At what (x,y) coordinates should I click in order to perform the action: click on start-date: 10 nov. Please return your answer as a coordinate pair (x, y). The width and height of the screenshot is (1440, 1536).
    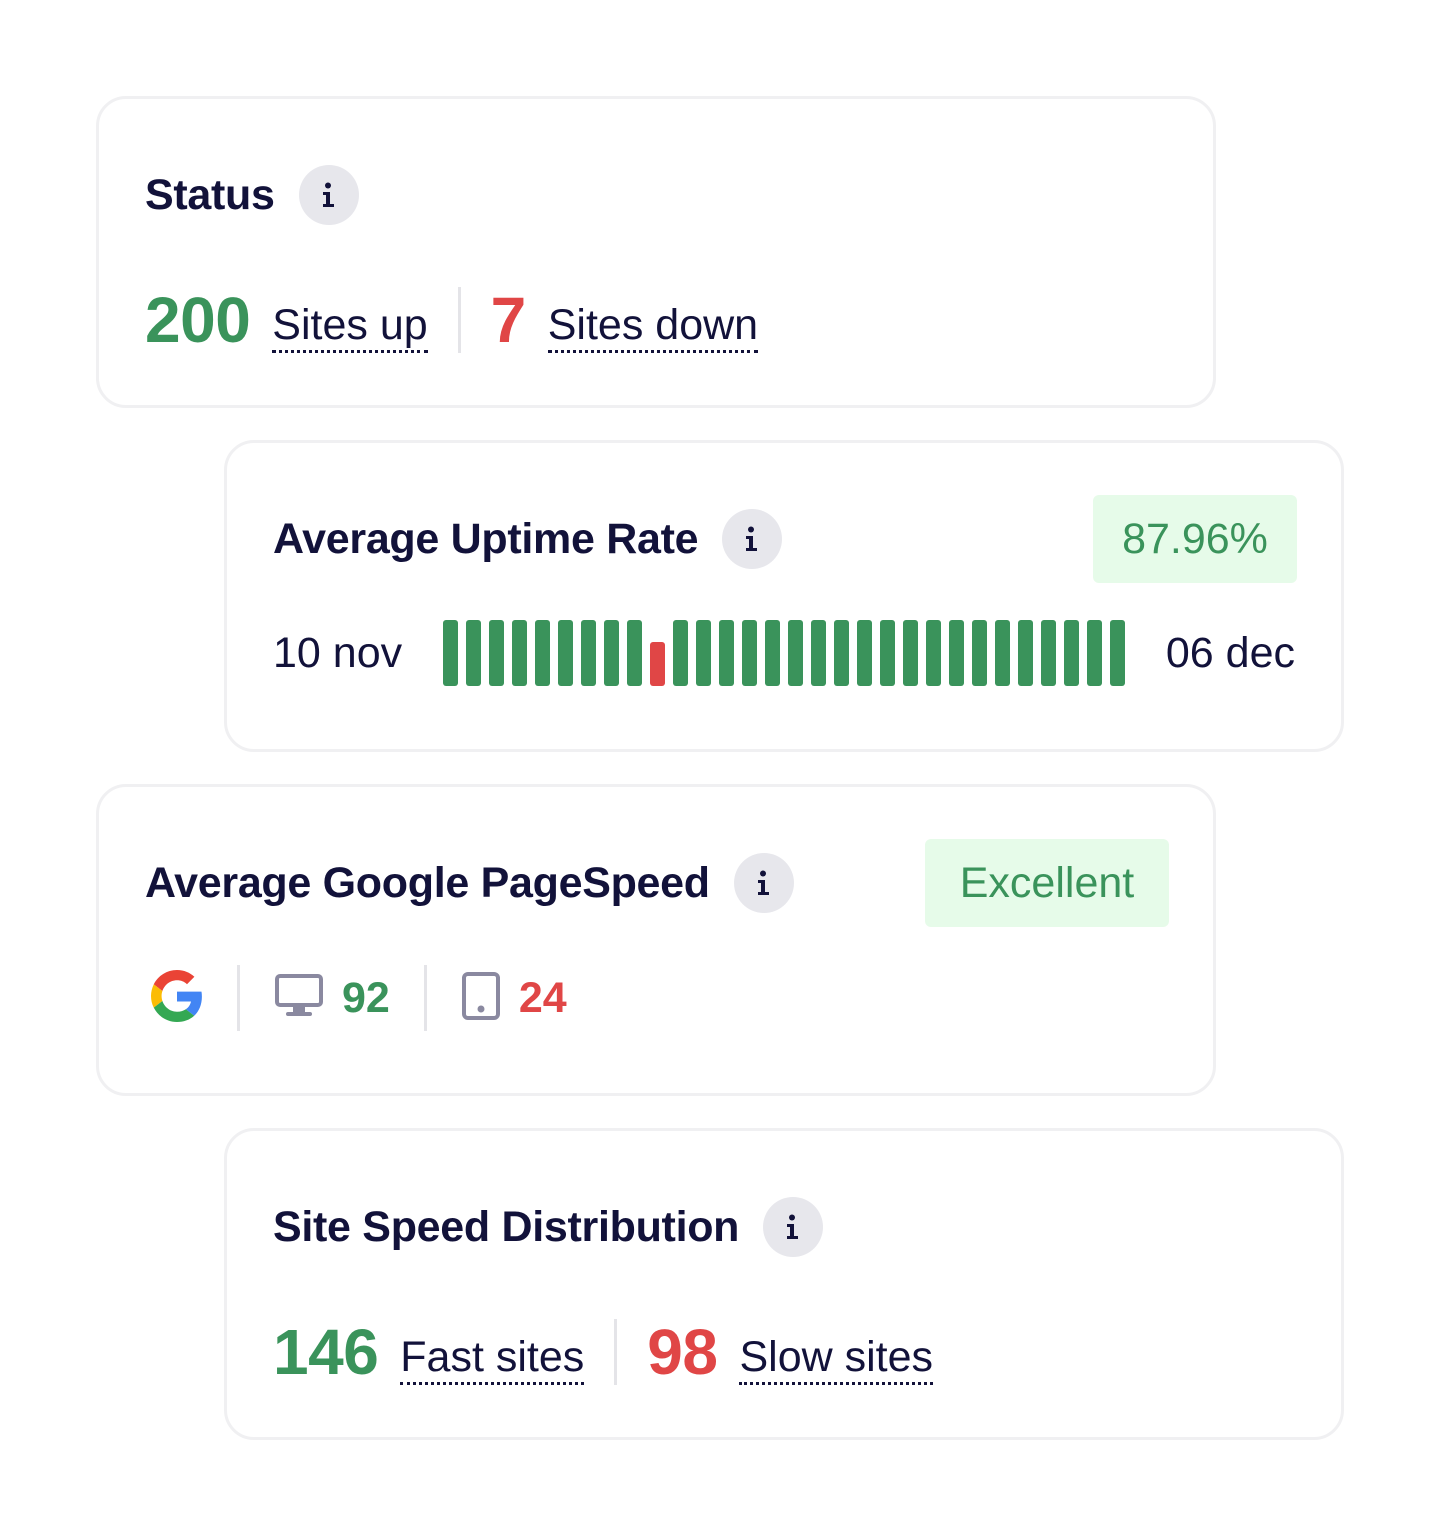
    Looking at the image, I should click on (338, 652).